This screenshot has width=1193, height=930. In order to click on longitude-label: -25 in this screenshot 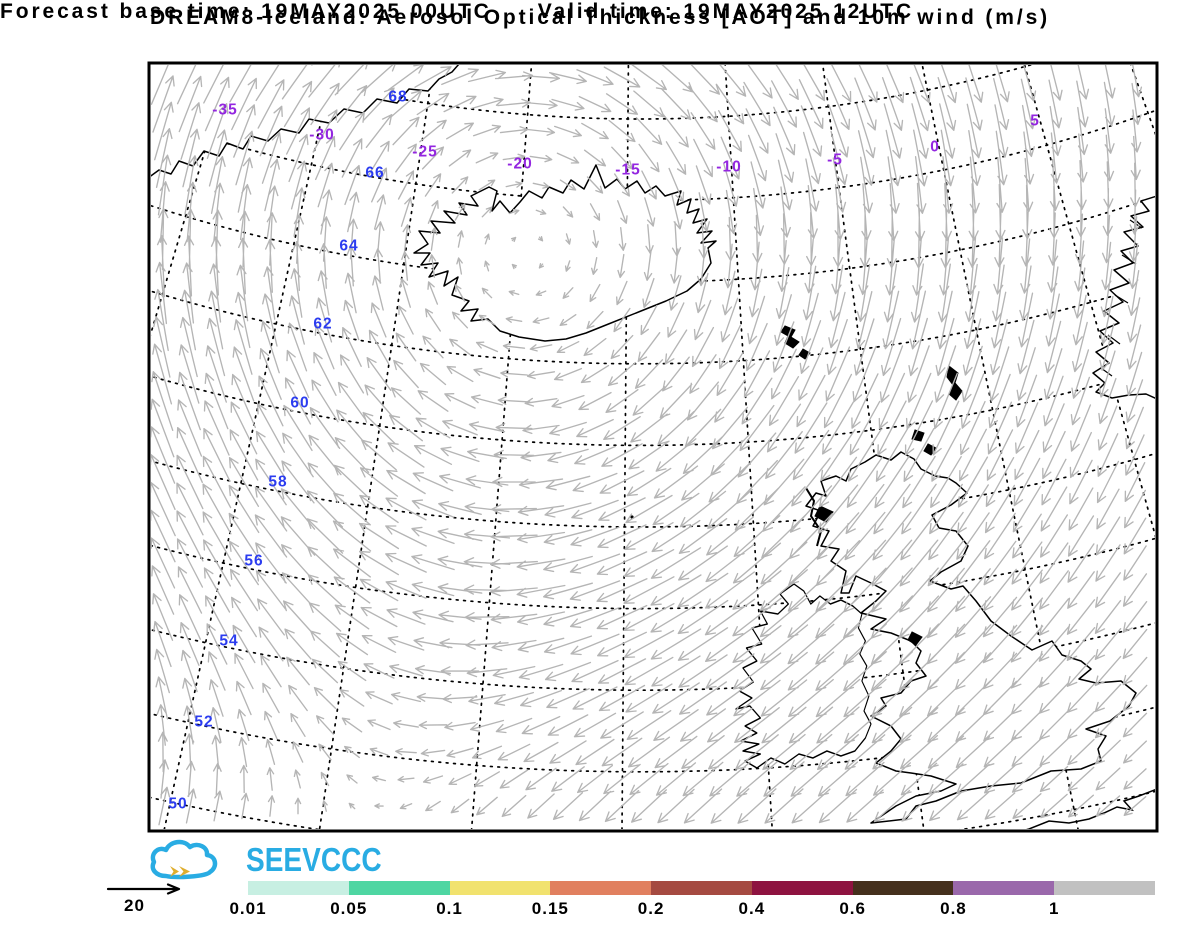, I will do `click(424, 152)`.